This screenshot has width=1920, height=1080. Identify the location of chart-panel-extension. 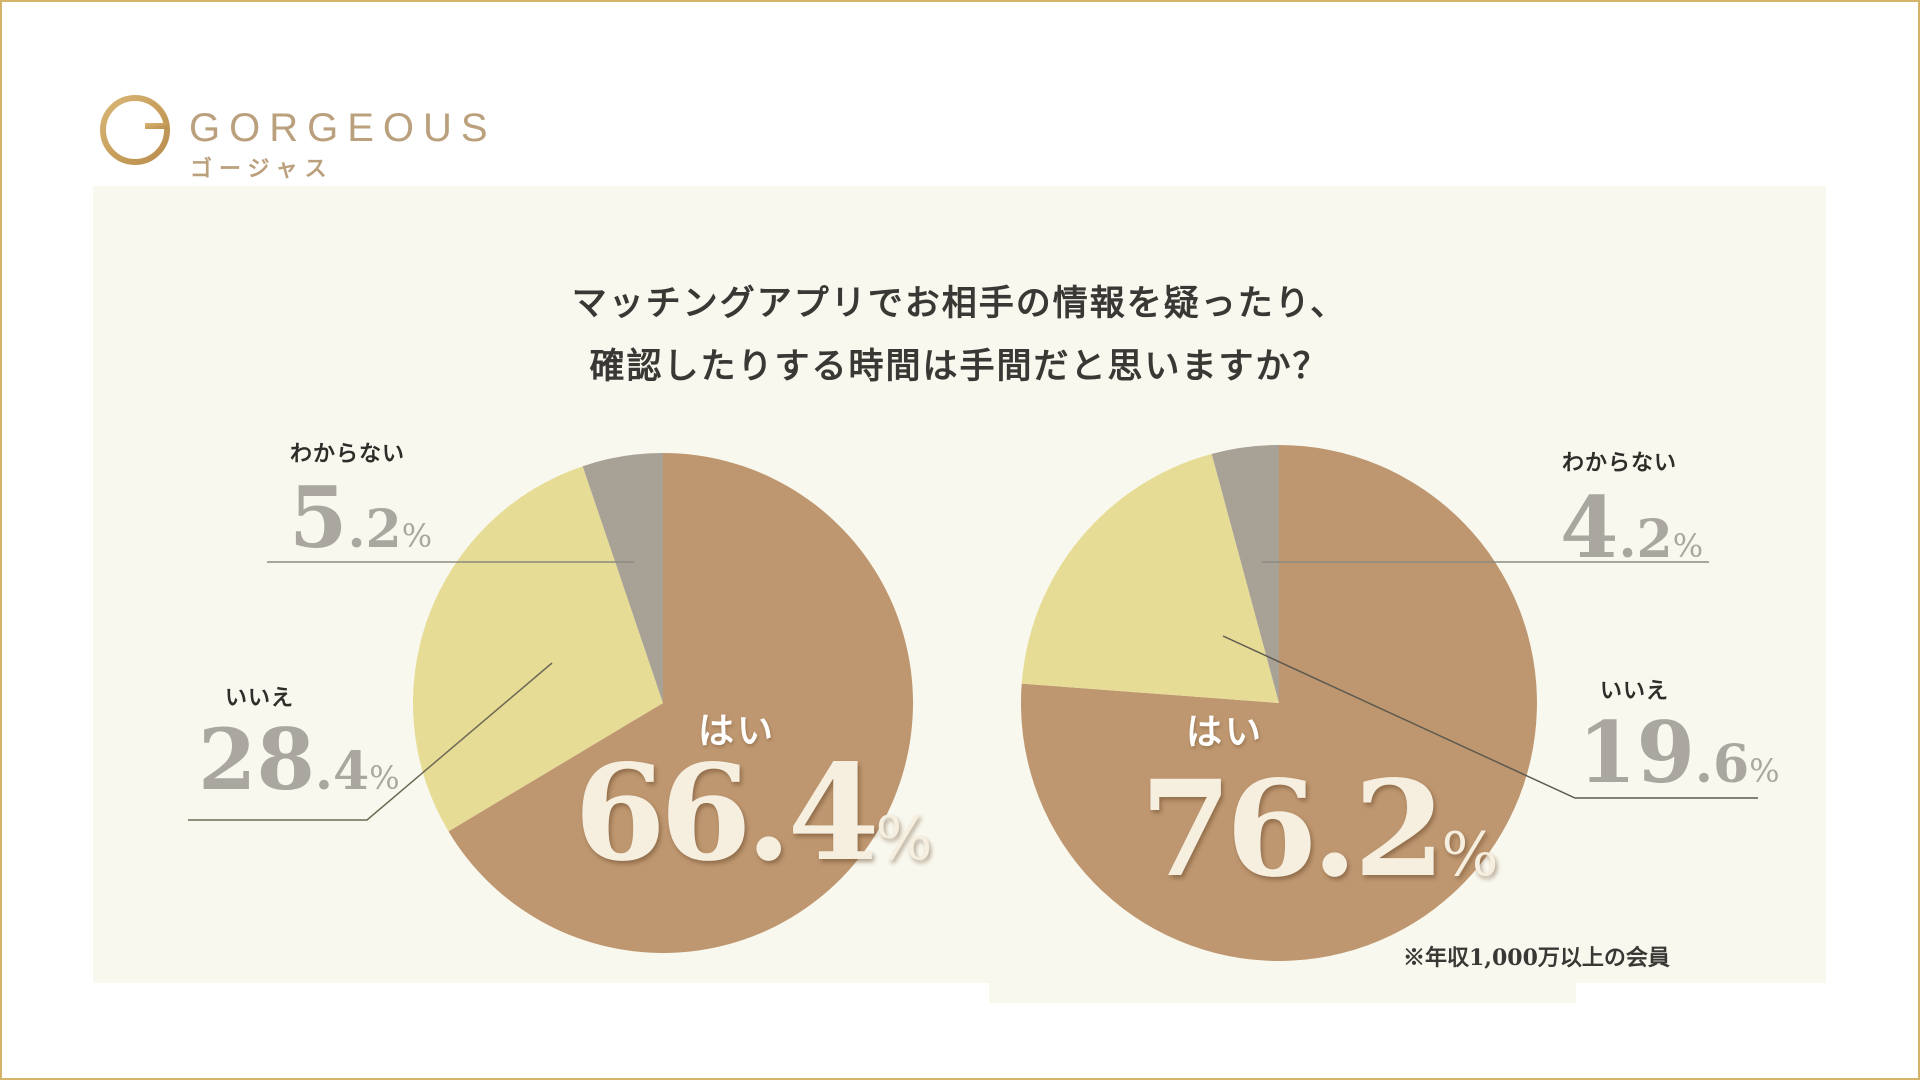
(1282, 993).